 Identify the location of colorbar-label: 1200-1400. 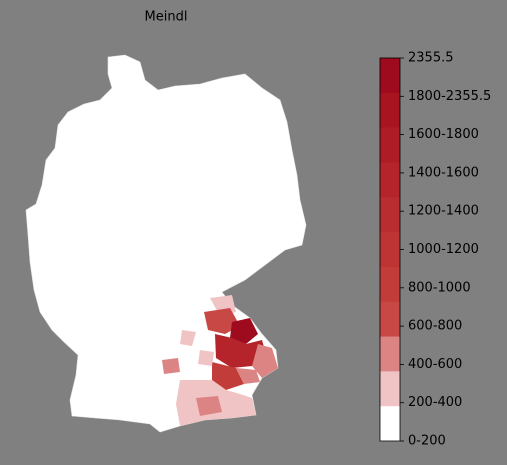
(443, 211).